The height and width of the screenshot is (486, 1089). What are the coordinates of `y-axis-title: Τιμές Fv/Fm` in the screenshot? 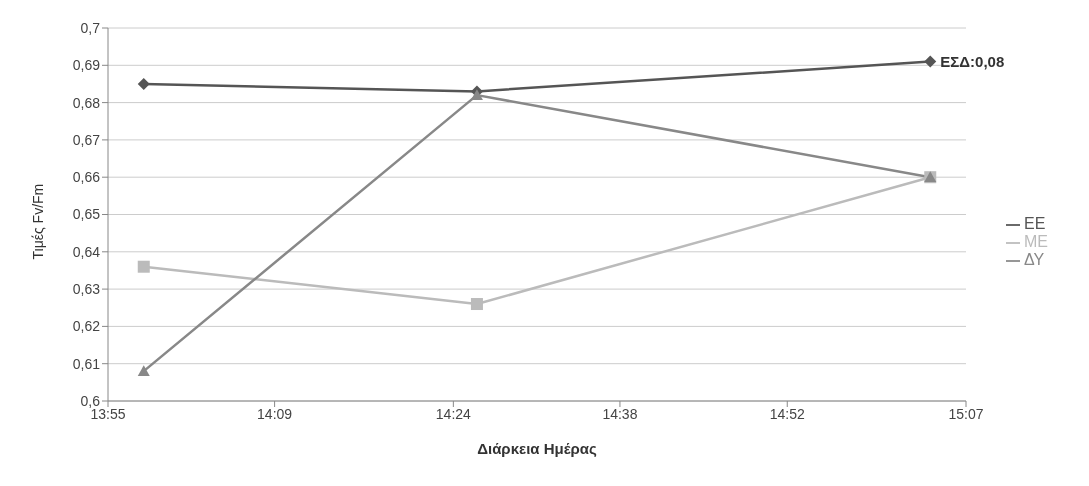 It's located at (37, 221).